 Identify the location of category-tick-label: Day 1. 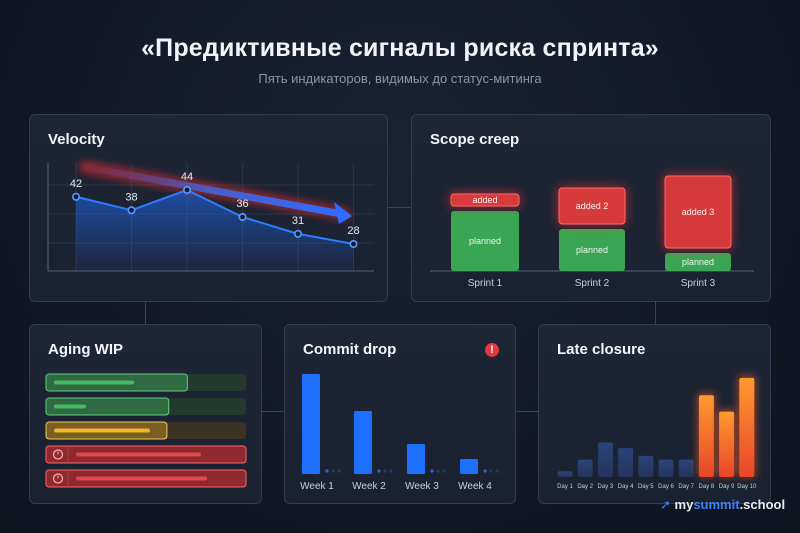
(565, 487).